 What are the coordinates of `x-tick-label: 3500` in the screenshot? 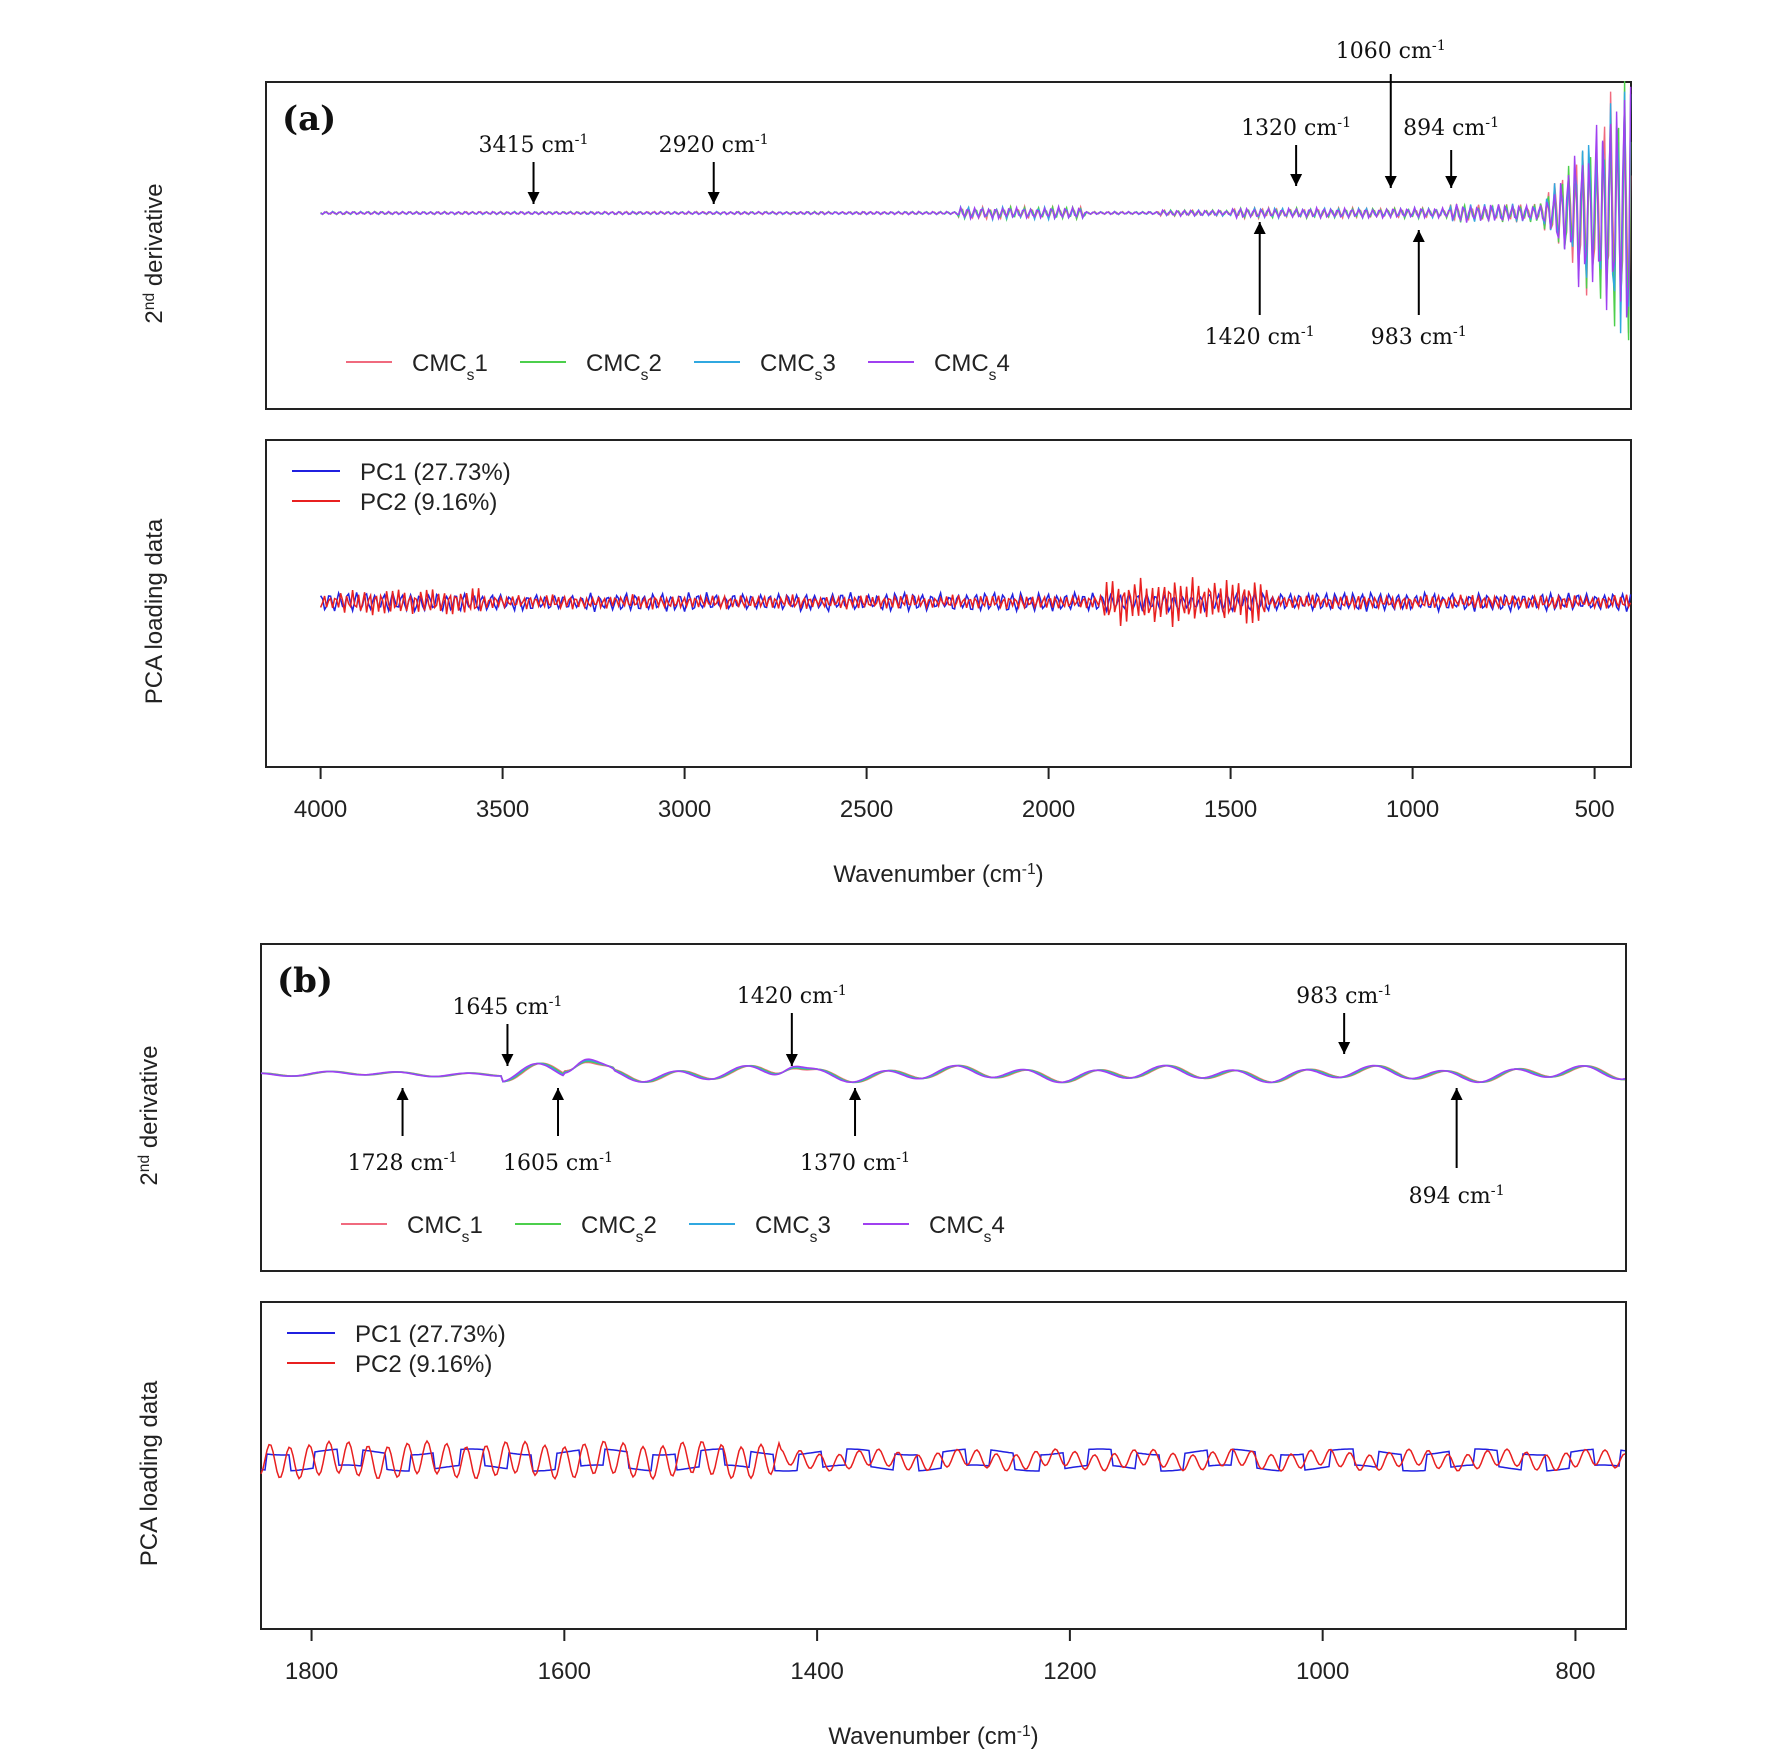 It's located at (502, 809).